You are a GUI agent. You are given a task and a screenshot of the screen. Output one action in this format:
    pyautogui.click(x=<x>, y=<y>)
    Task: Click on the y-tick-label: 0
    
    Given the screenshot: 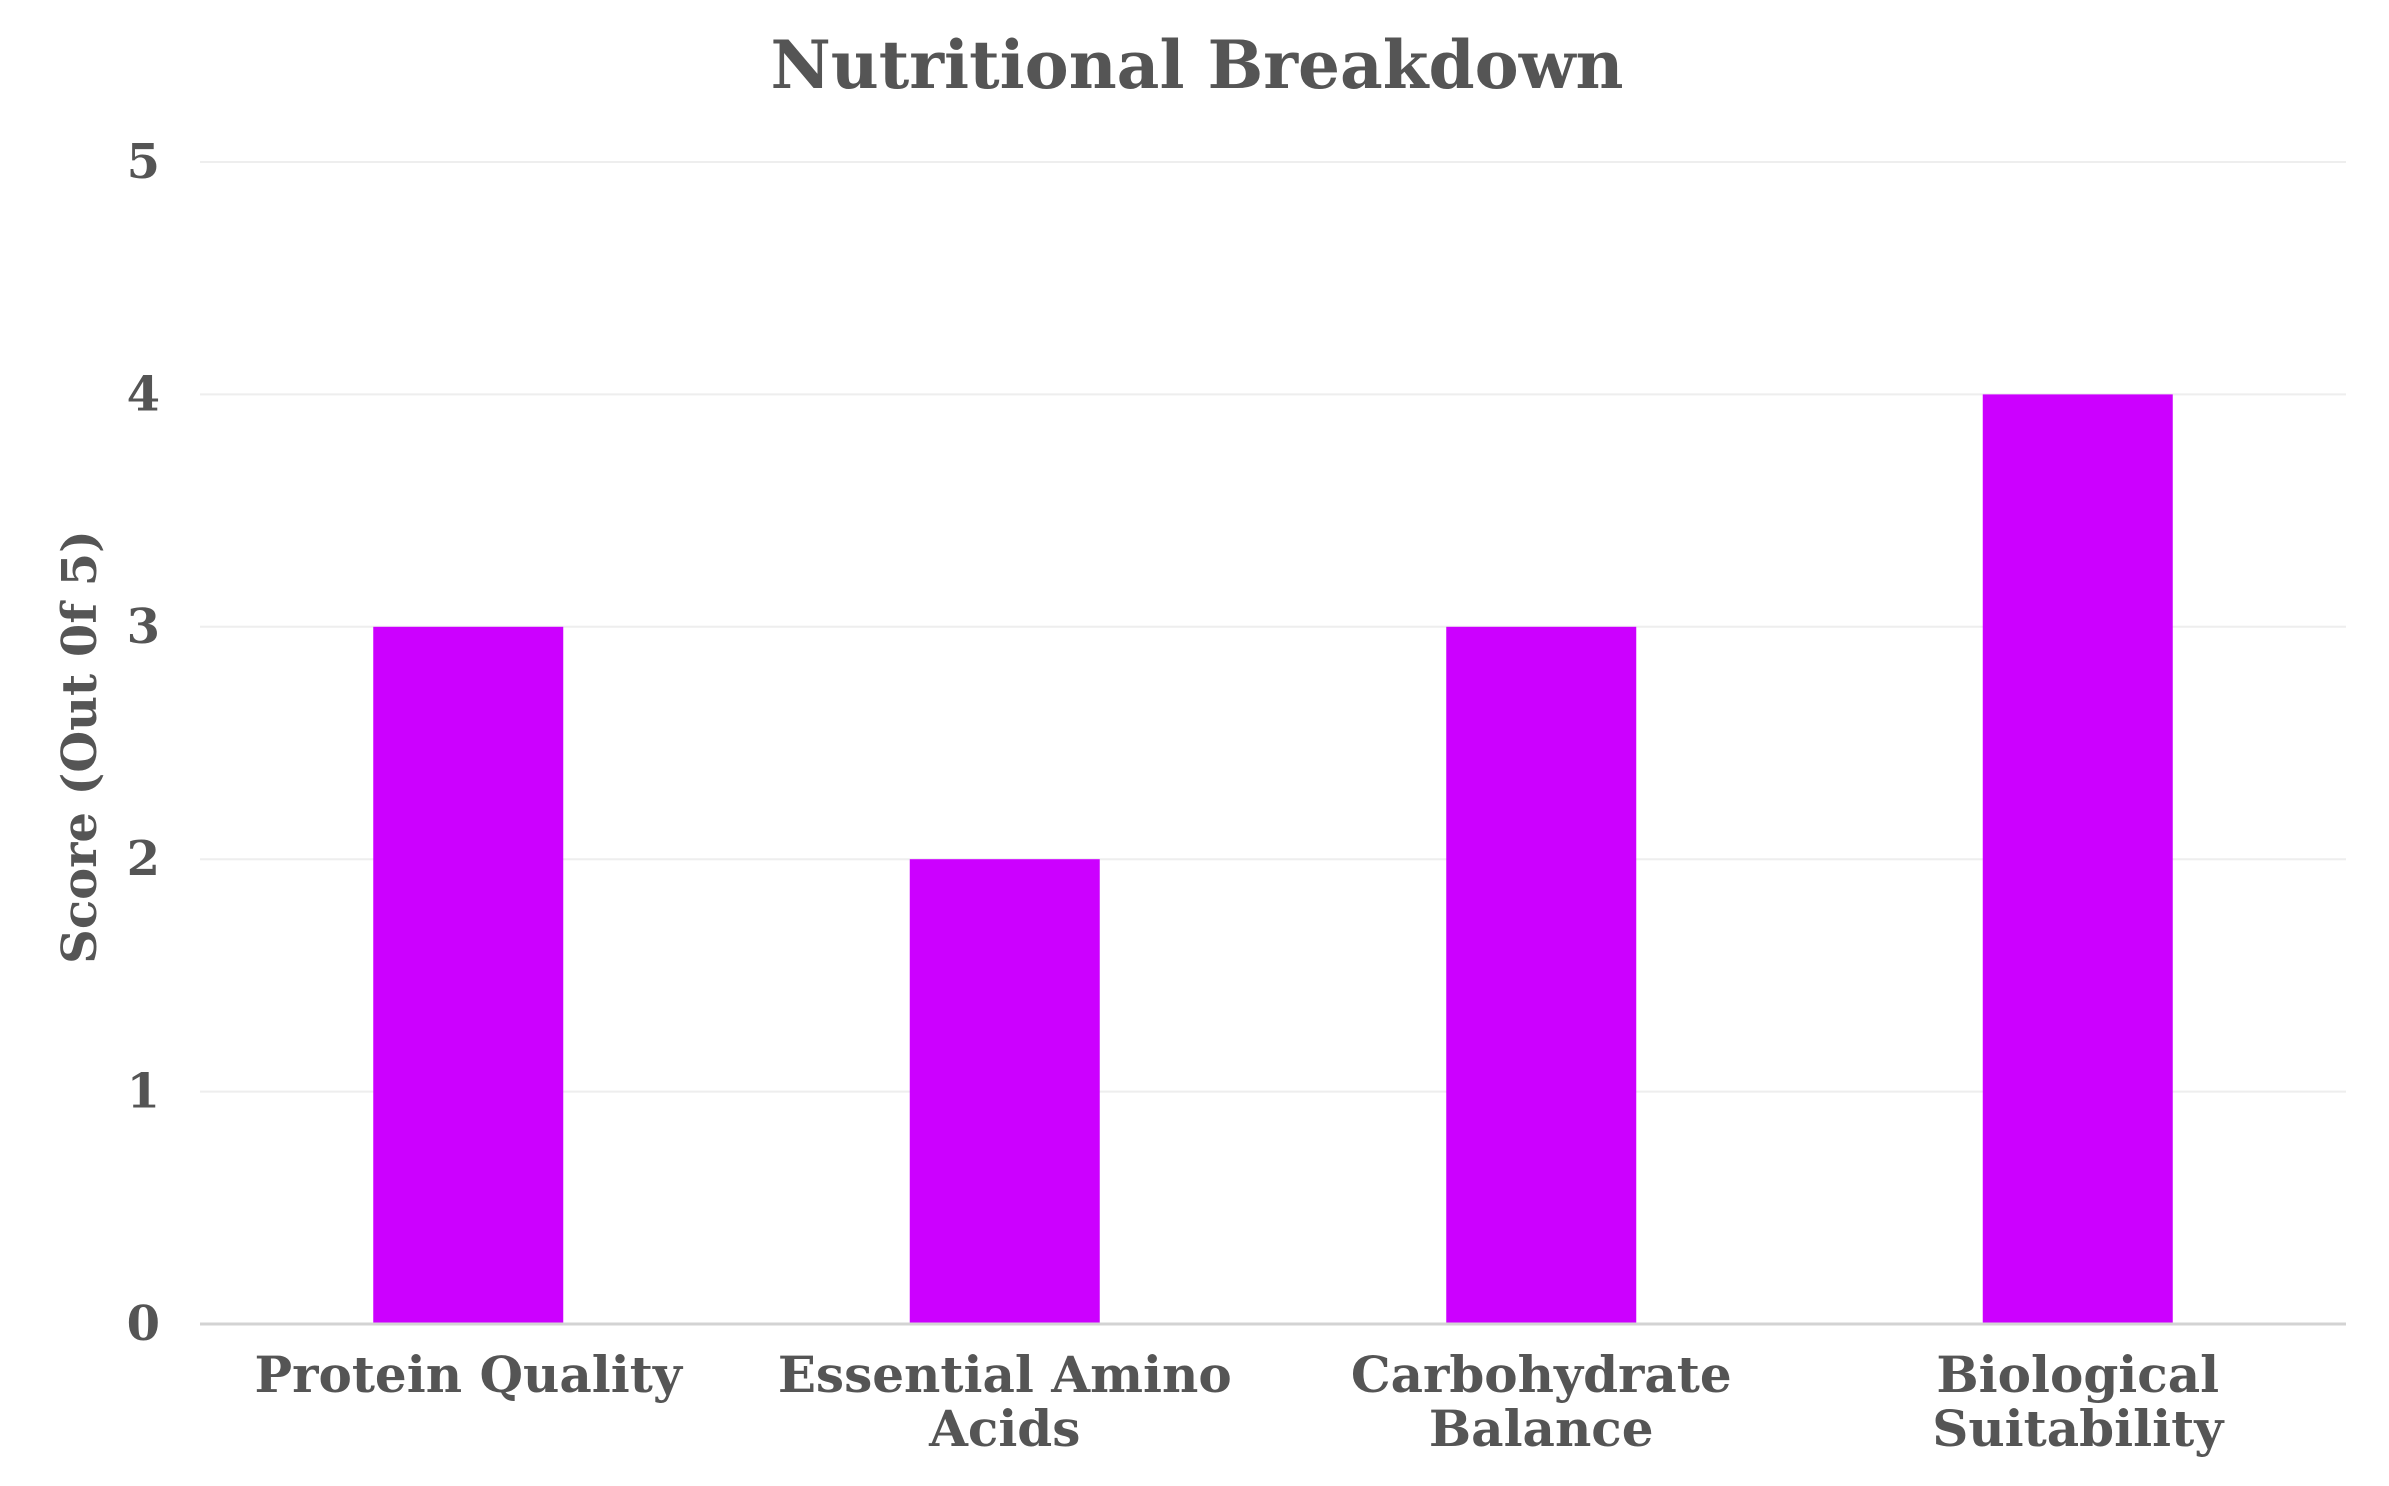 What is the action you would take?
    pyautogui.click(x=143, y=1324)
    